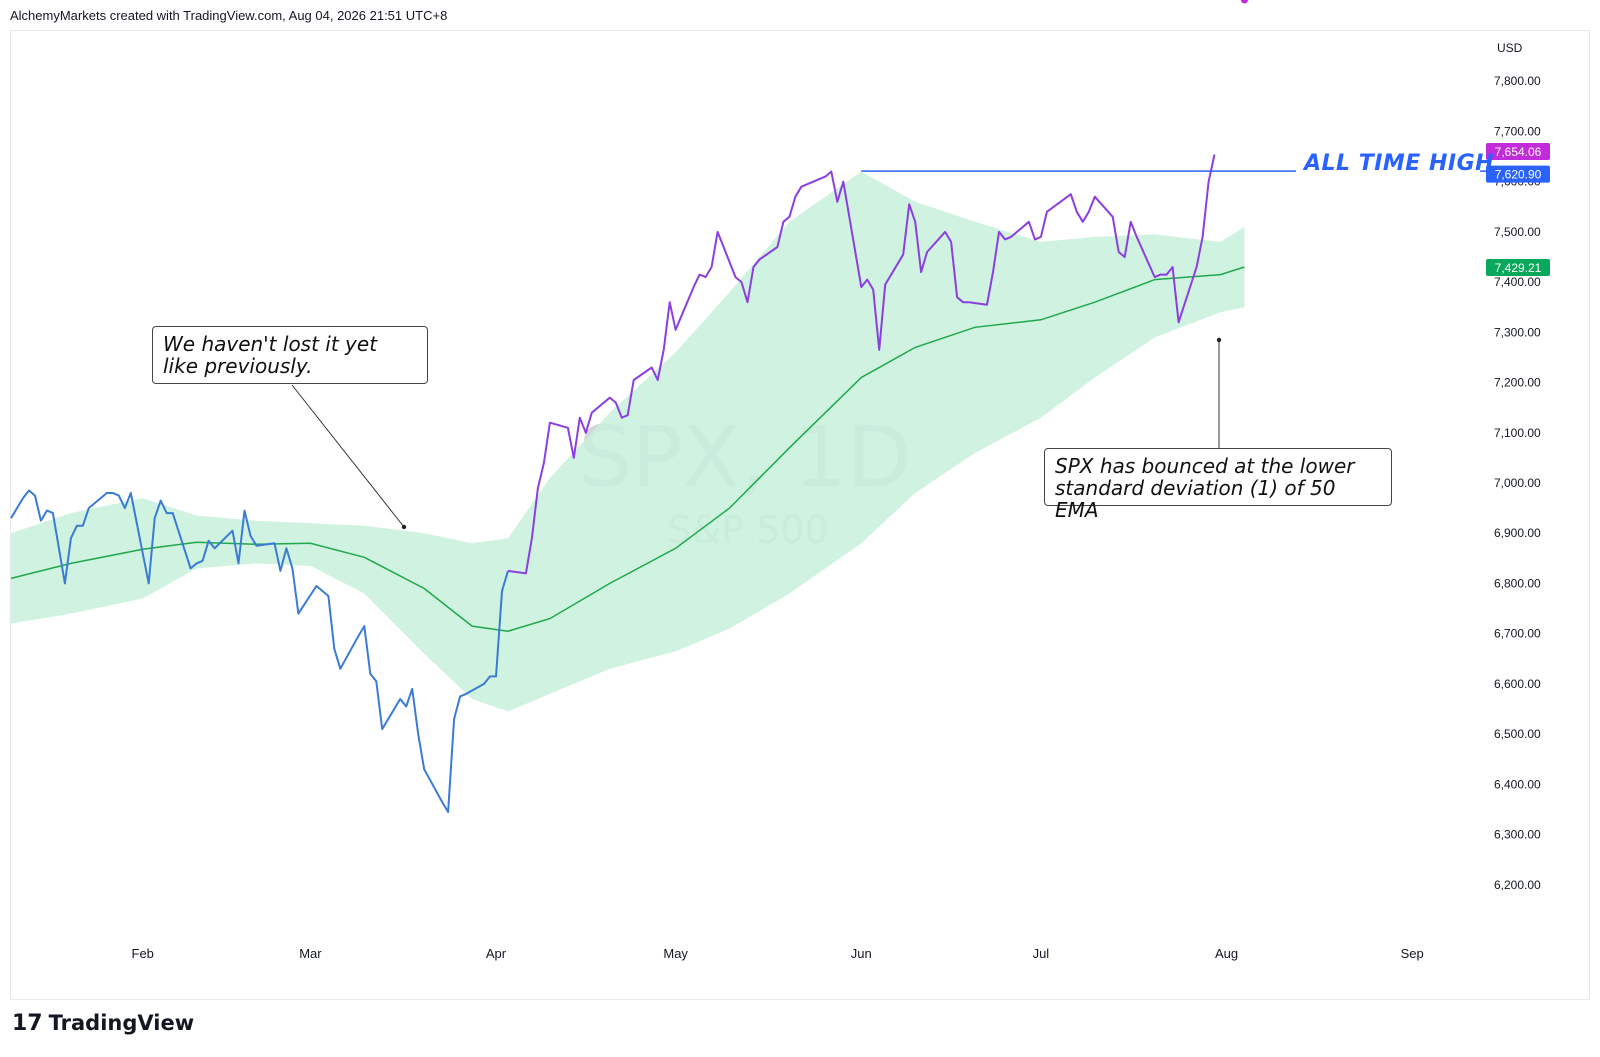 This screenshot has height=1057, width=1600. Describe the element at coordinates (675, 953) in the screenshot. I see `x-tick-label: May` at that location.